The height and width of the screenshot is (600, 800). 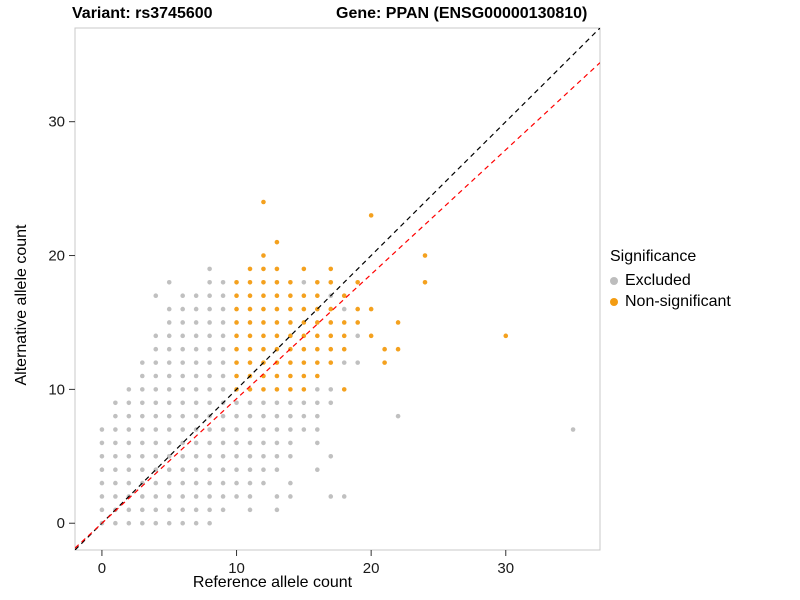 What do you see at coordinates (505, 568) in the screenshot?
I see `x-tick-label: 30` at bounding box center [505, 568].